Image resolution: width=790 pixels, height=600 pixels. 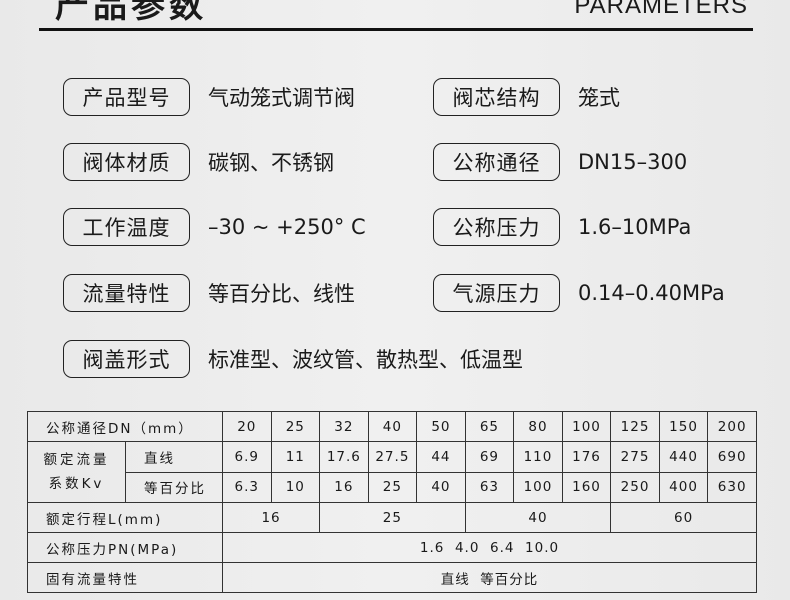 What do you see at coordinates (683, 457) in the screenshot?
I see `table-cell: 440` at bounding box center [683, 457].